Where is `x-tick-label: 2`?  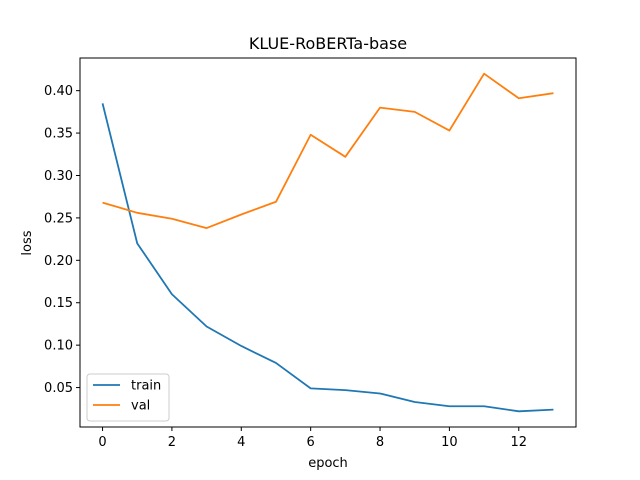
x-tick-label: 2 is located at coordinates (172, 442).